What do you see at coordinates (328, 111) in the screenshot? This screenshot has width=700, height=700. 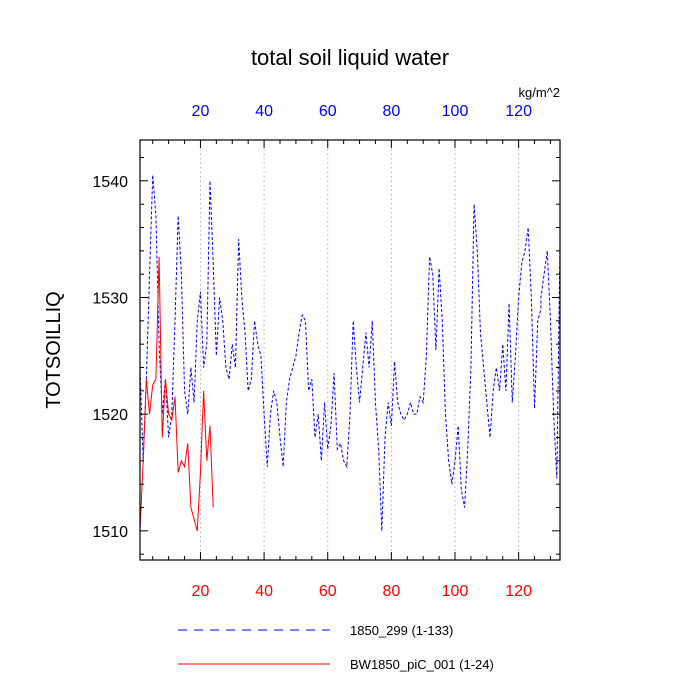 I see `x-tick-label-top: 60` at bounding box center [328, 111].